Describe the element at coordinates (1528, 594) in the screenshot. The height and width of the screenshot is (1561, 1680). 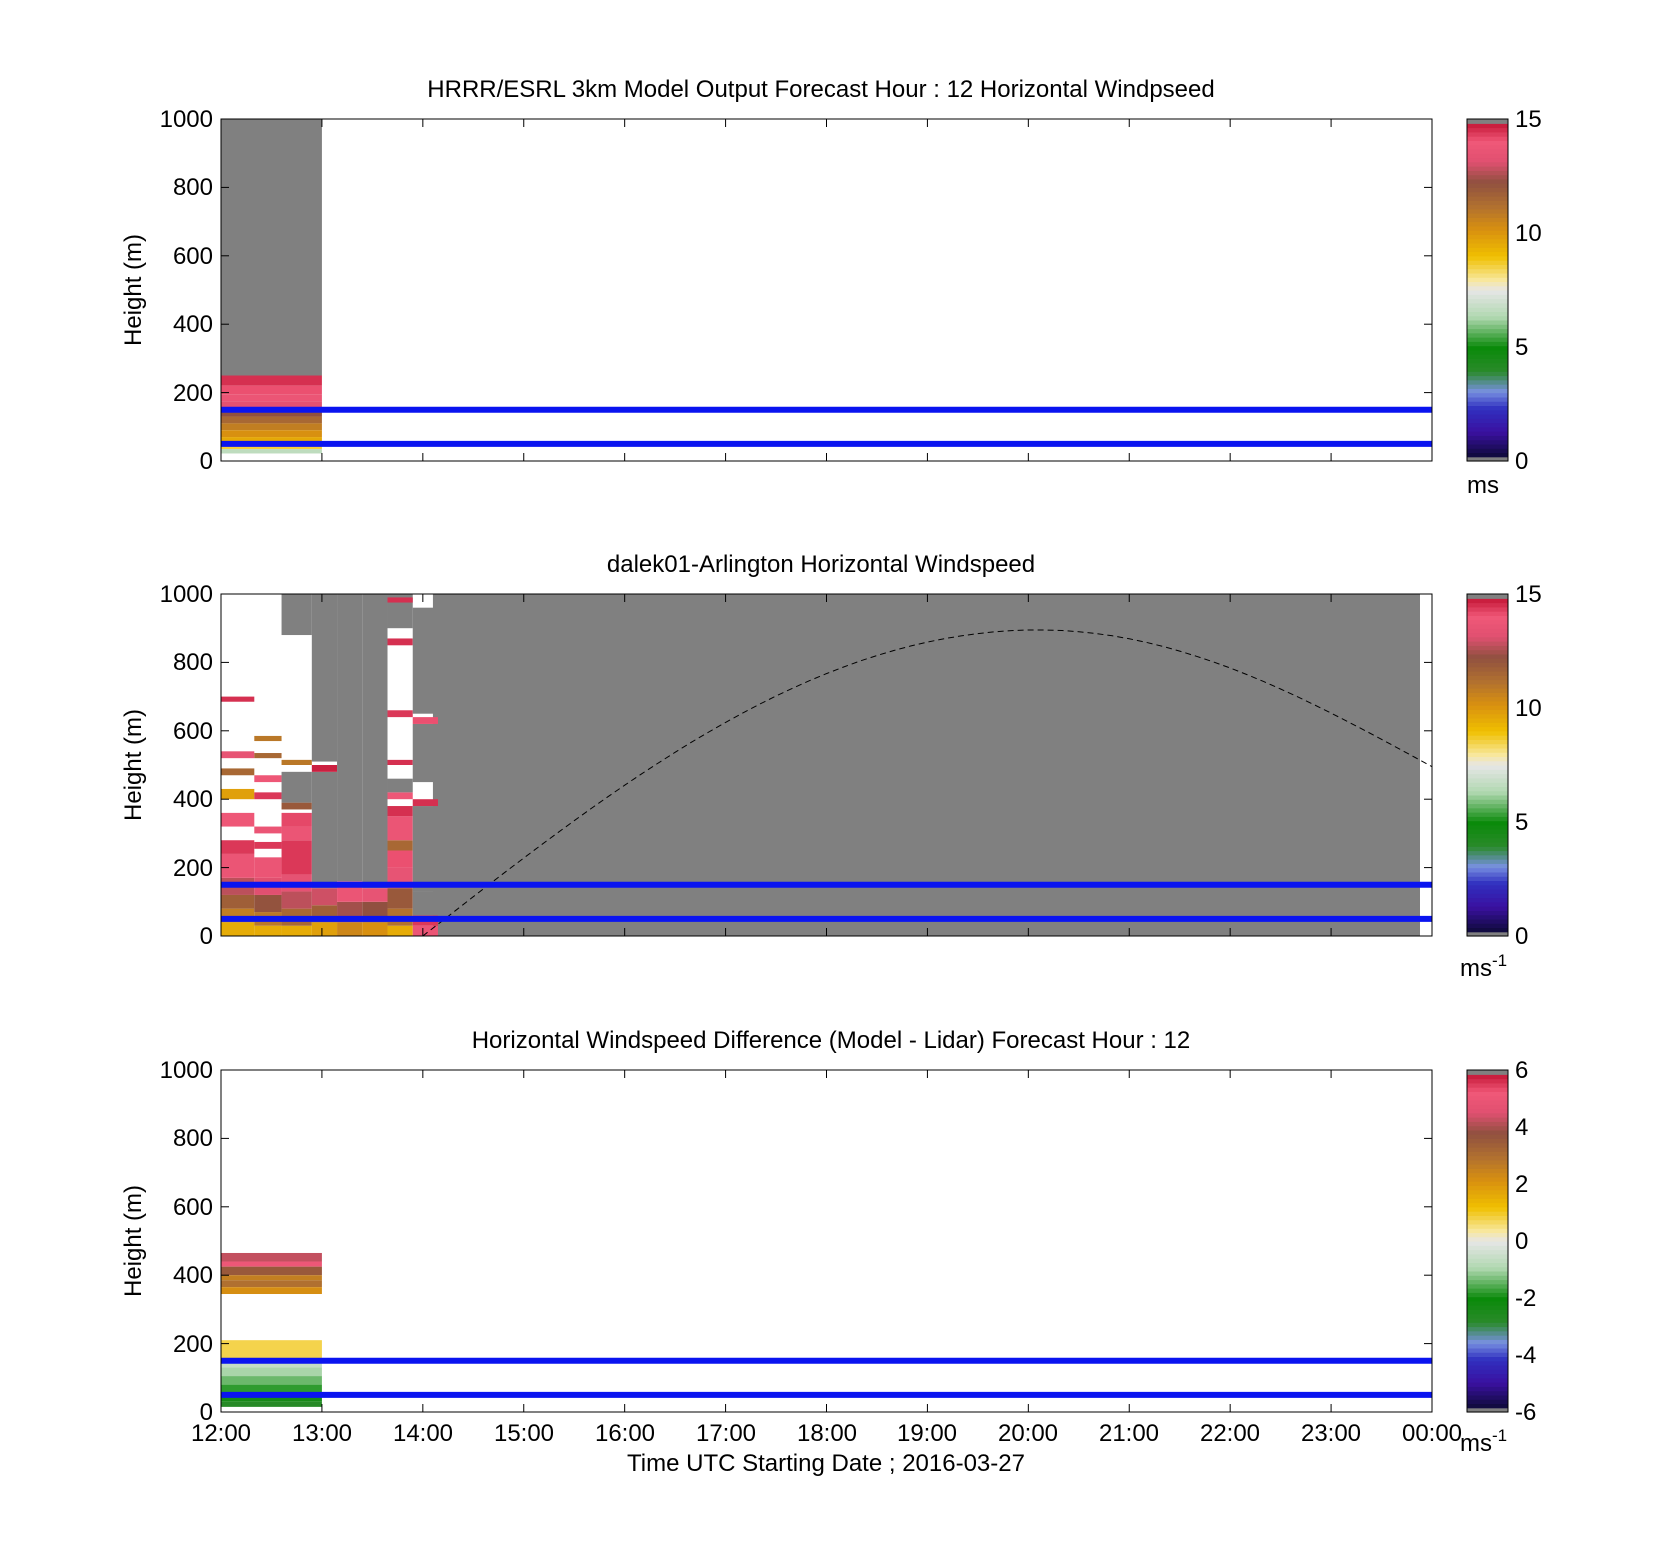
I see `colorbar-tick-label: 15` at that location.